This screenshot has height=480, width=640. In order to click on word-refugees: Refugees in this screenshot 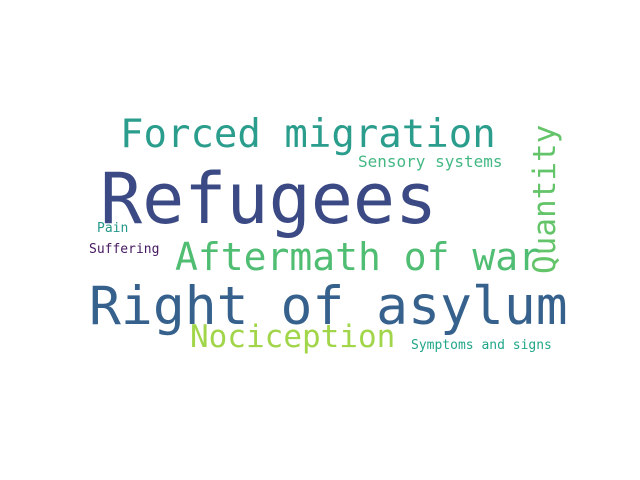, I will do `click(269, 199)`.